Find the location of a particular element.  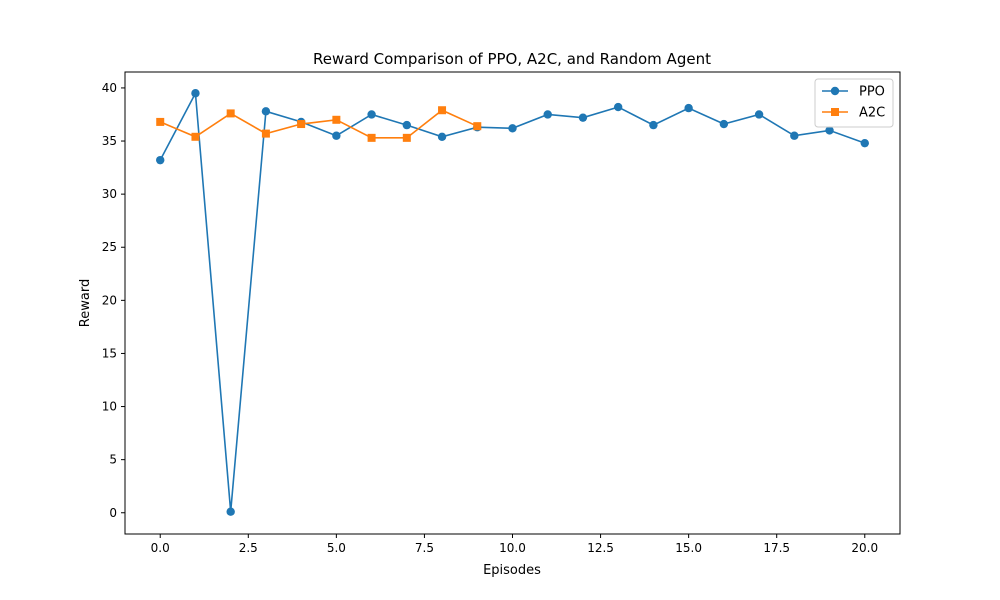

y-axis: 0 5 10 15 20 25 30 35 40 is located at coordinates (113, 300).